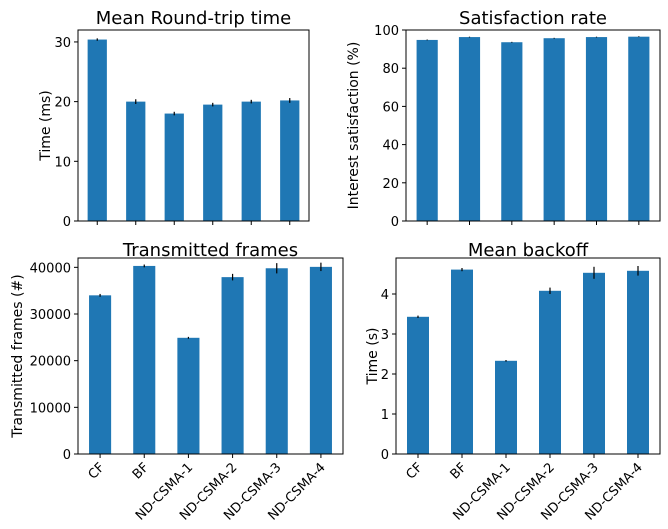 This screenshot has height=529, width=668. Describe the element at coordinates (62, 162) in the screenshot. I see `y-tick-label: 10` at that location.